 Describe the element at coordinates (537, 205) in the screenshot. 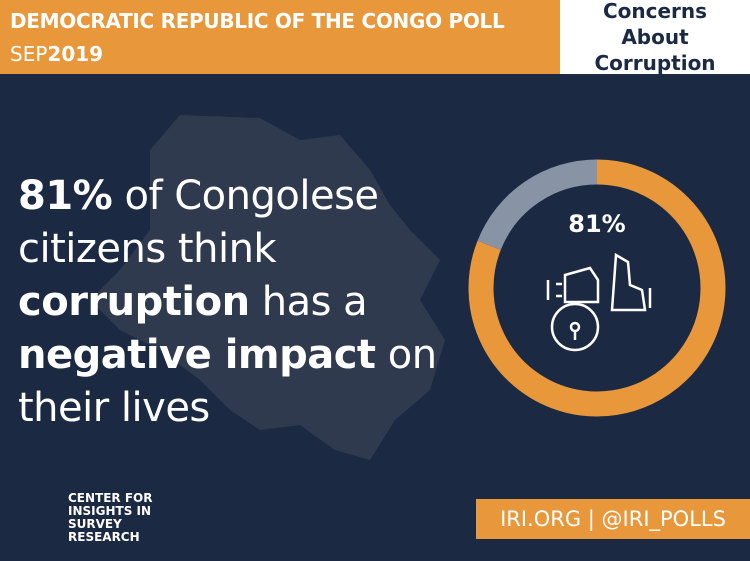

I see `donut-segment` at that location.